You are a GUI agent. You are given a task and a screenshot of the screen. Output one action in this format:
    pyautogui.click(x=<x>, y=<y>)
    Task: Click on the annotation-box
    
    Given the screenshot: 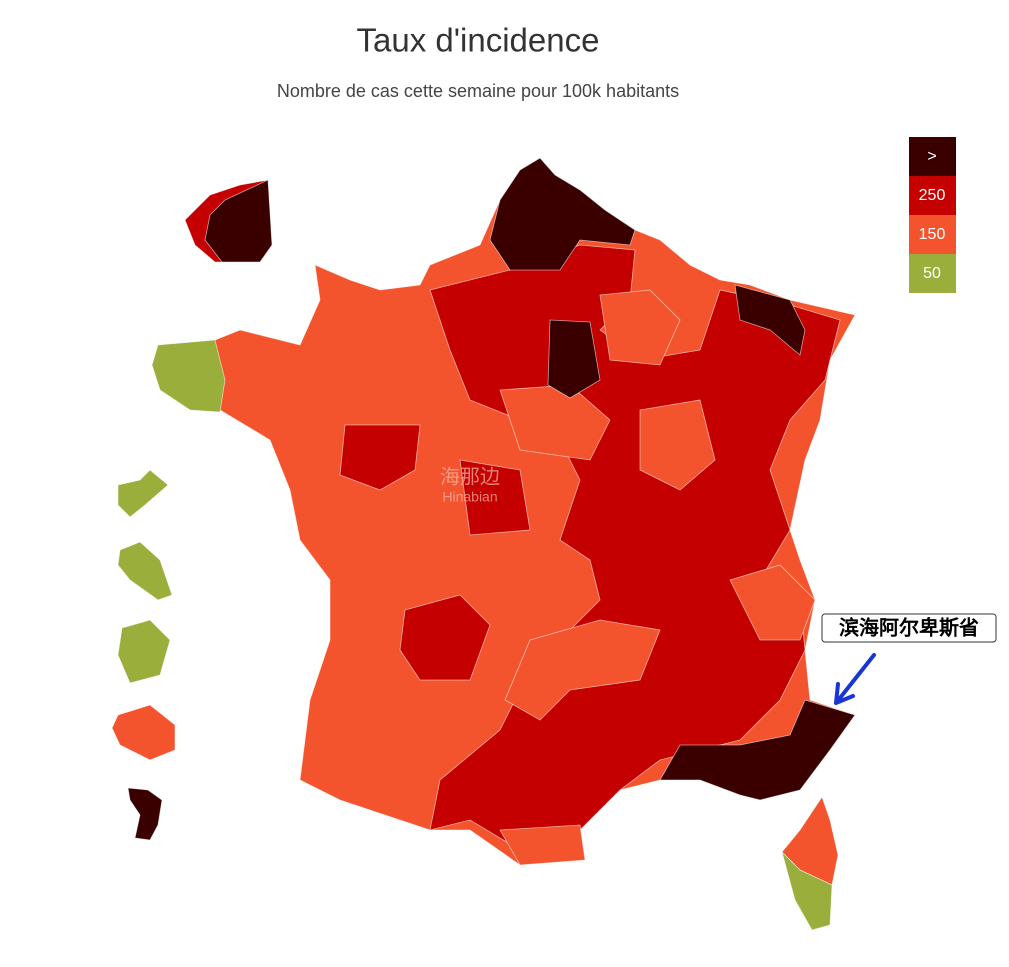 What is the action you would take?
    pyautogui.click(x=909, y=628)
    